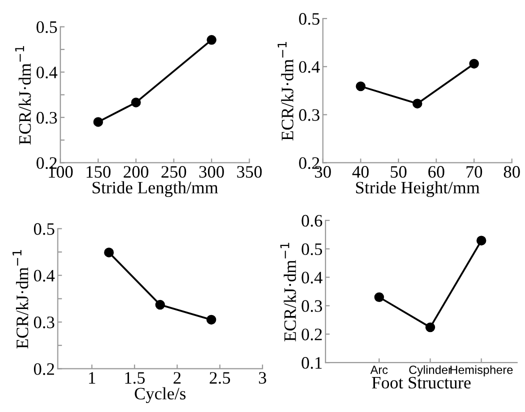  What do you see at coordinates (98, 172) in the screenshot?
I see `x-tick-label: 150` at bounding box center [98, 172].